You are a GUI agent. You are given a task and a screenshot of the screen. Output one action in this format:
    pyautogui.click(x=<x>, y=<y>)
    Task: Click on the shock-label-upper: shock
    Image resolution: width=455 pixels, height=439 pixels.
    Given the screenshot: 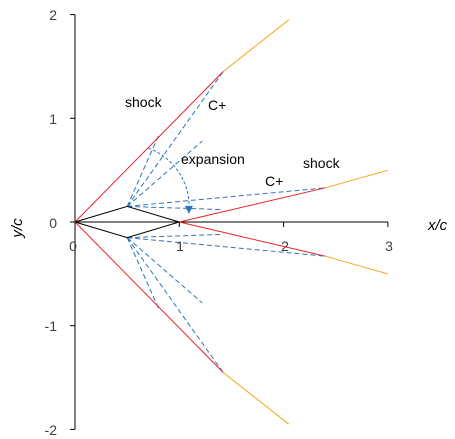 What is the action you would take?
    pyautogui.click(x=144, y=102)
    